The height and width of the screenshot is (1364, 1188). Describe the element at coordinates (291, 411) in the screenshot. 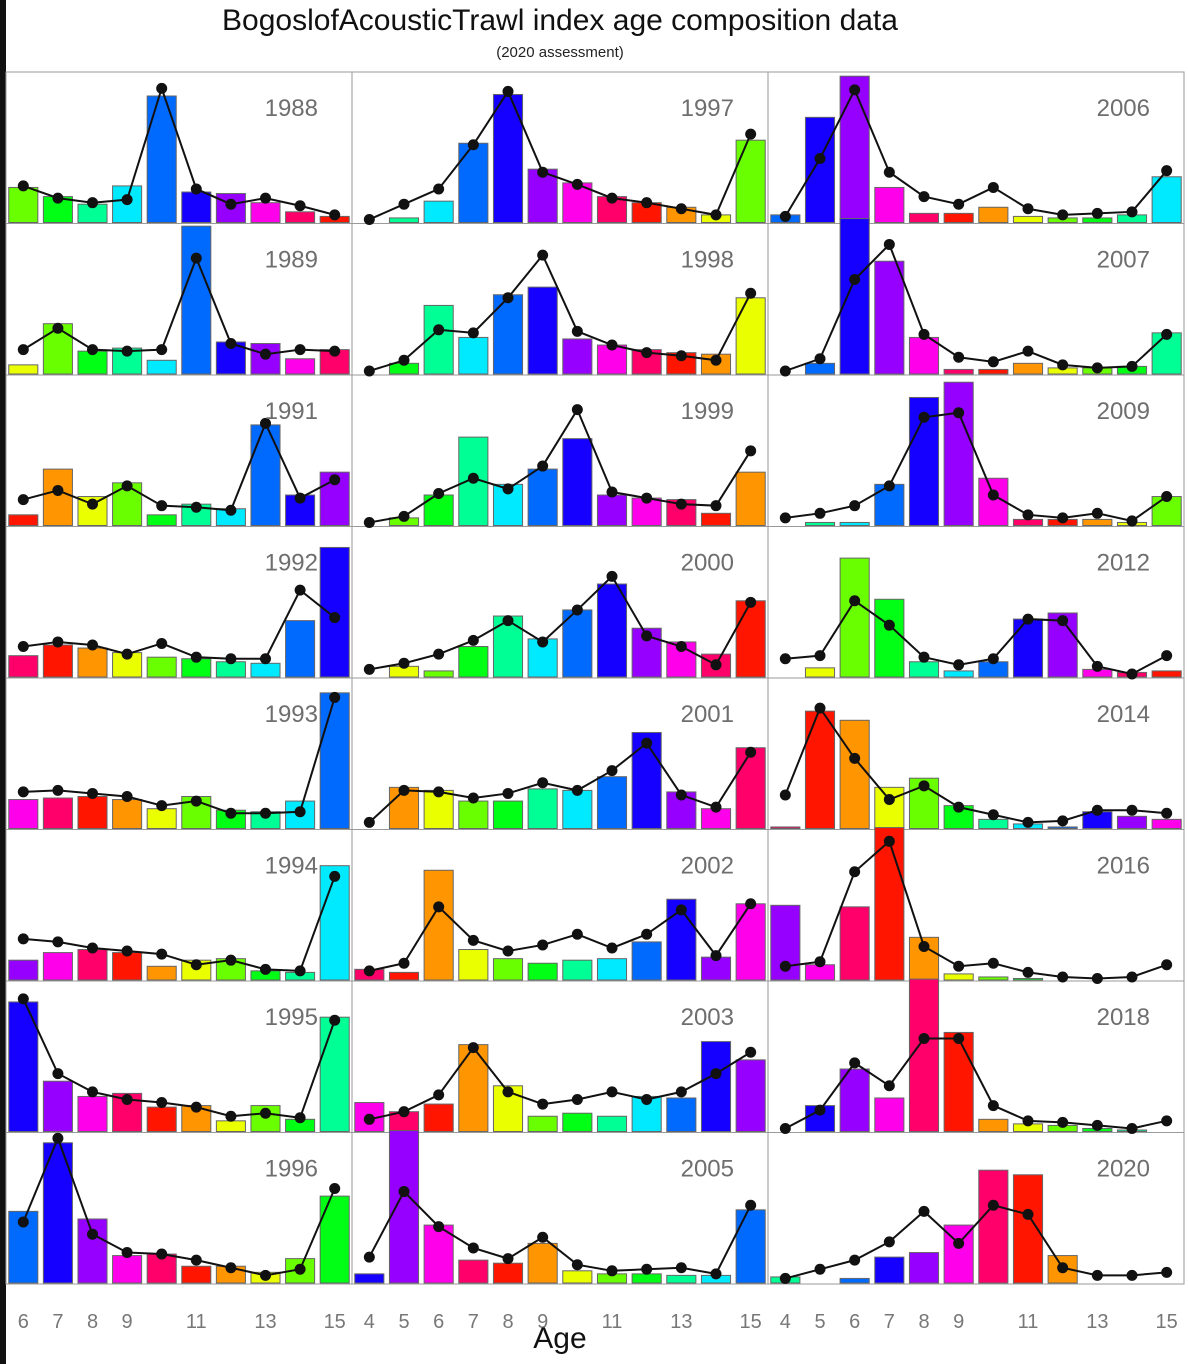

I see `panel-year-label: 1991` at that location.